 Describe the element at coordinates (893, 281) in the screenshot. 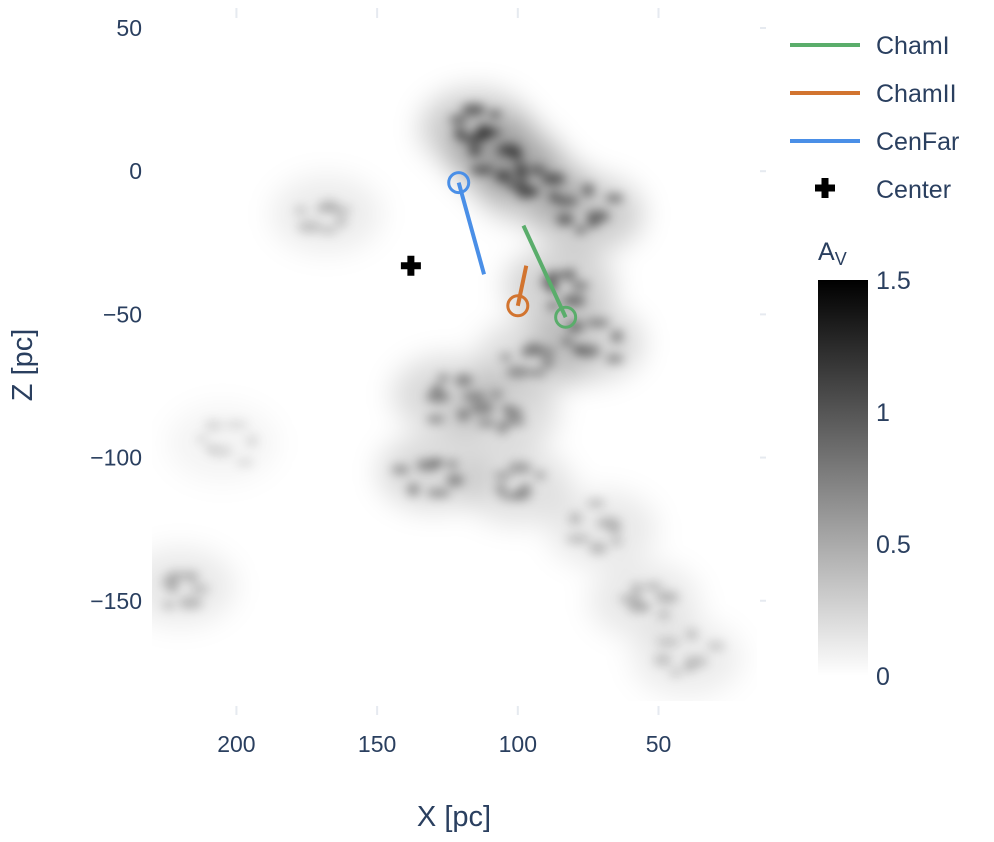

I see `colorbar-tick-label: 1.5` at that location.